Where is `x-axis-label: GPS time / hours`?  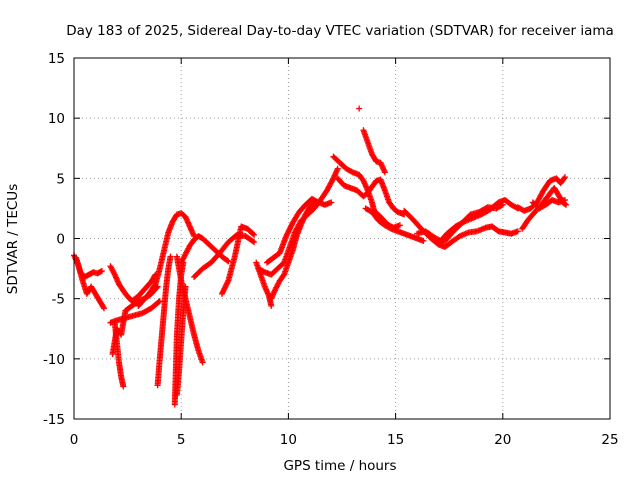
x-axis-label: GPS time / hours is located at coordinates (339, 466).